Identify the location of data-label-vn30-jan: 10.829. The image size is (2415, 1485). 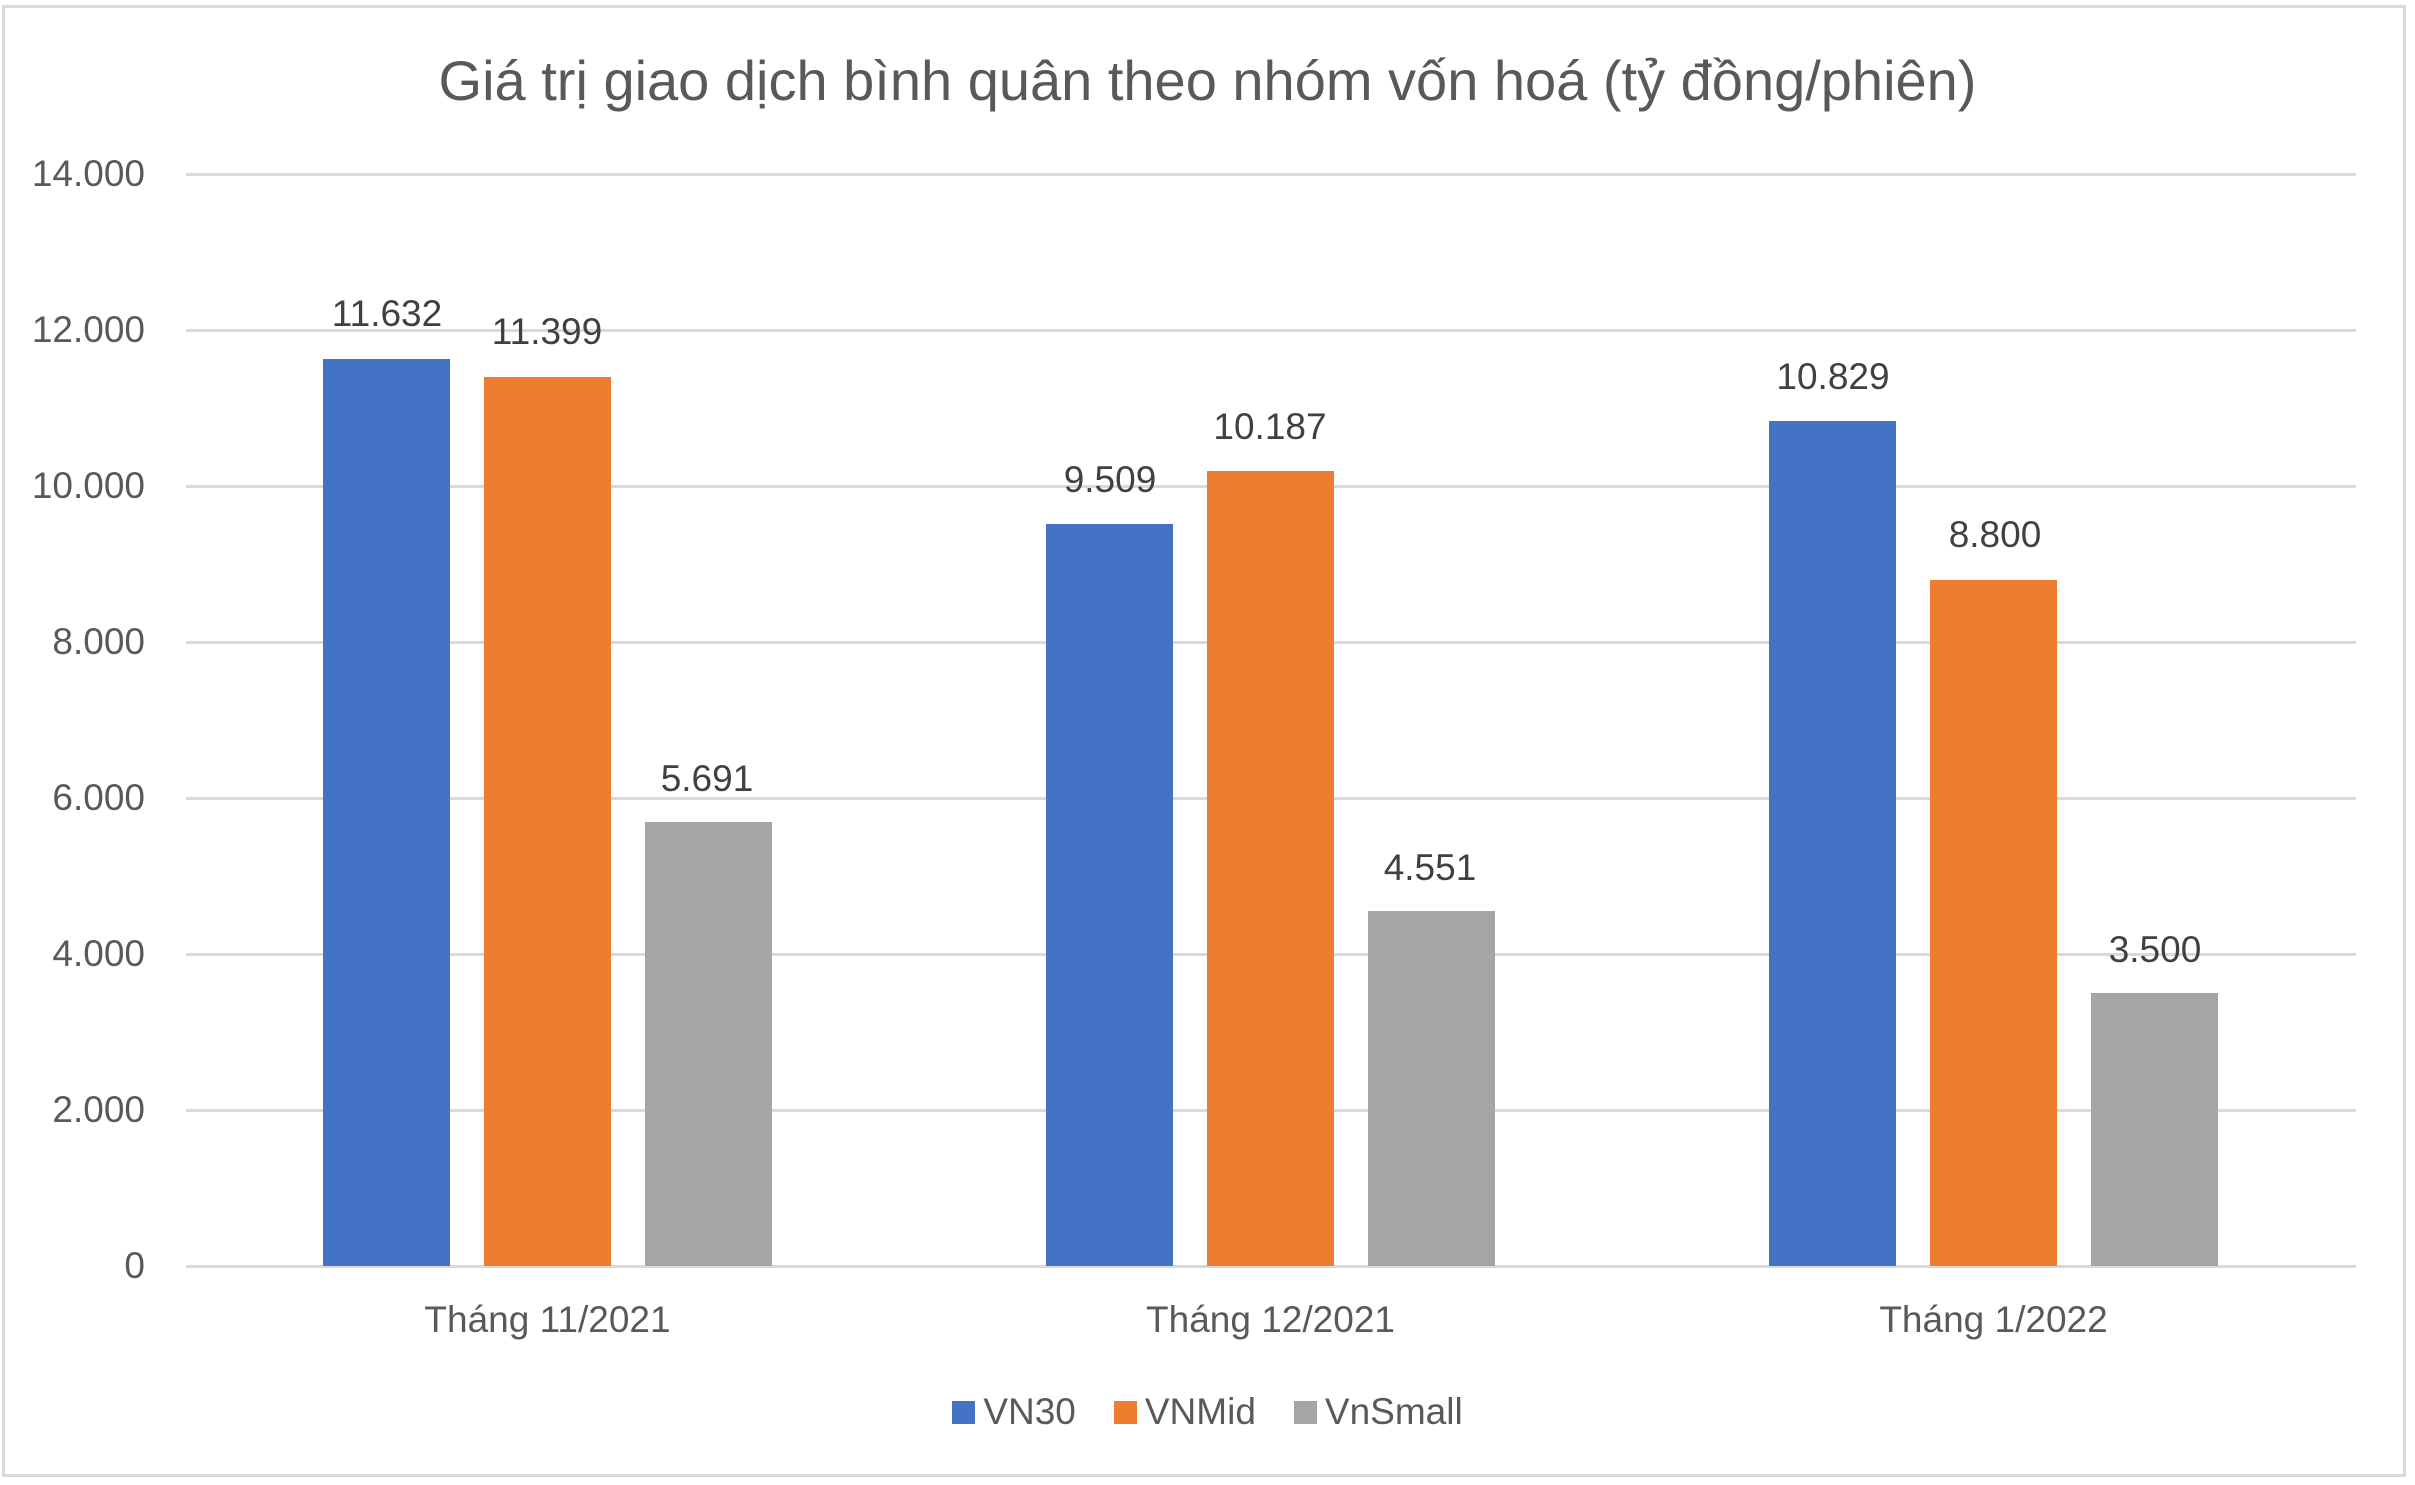
(1833, 376).